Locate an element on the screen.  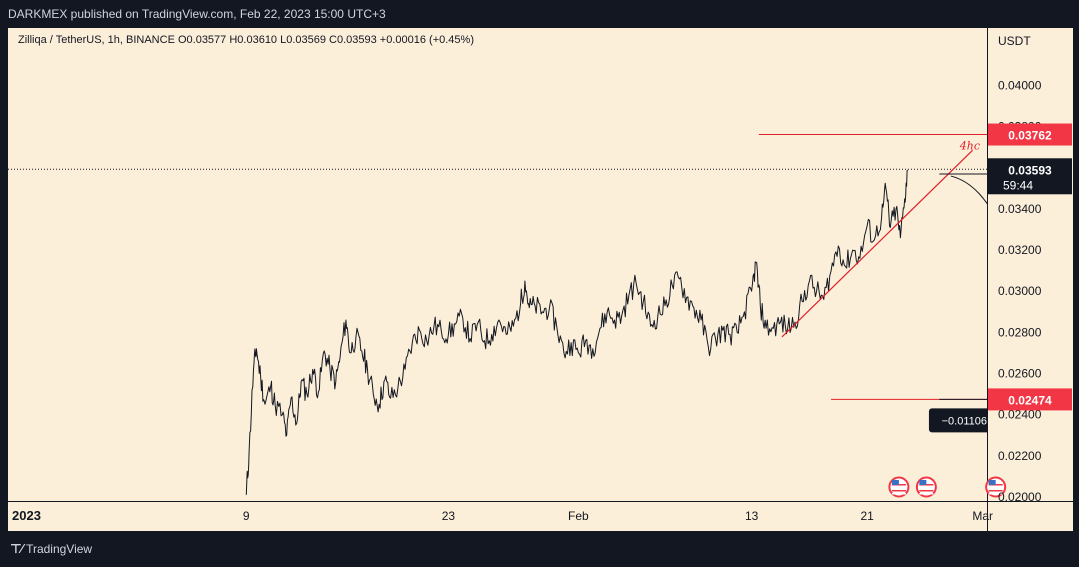
resistance-price-tag is located at coordinates (1030, 134).